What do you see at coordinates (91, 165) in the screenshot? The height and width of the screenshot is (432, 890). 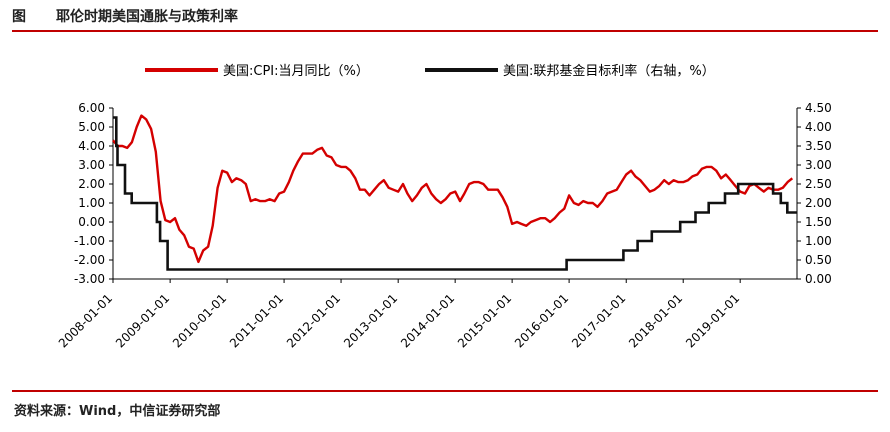 I see `left-tick-label: 3.00` at bounding box center [91, 165].